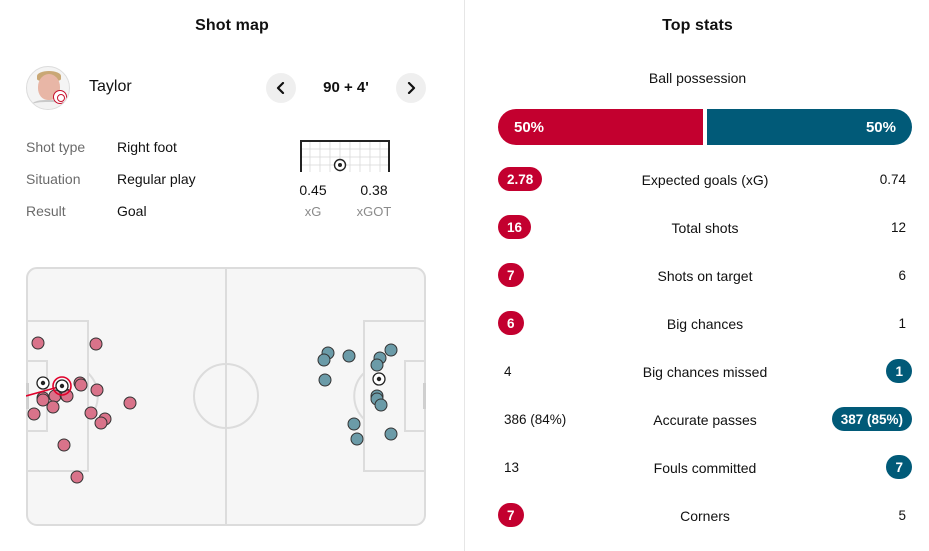 The image size is (929, 551). I want to click on stat-away-value: 387 (85%), so click(871, 419).